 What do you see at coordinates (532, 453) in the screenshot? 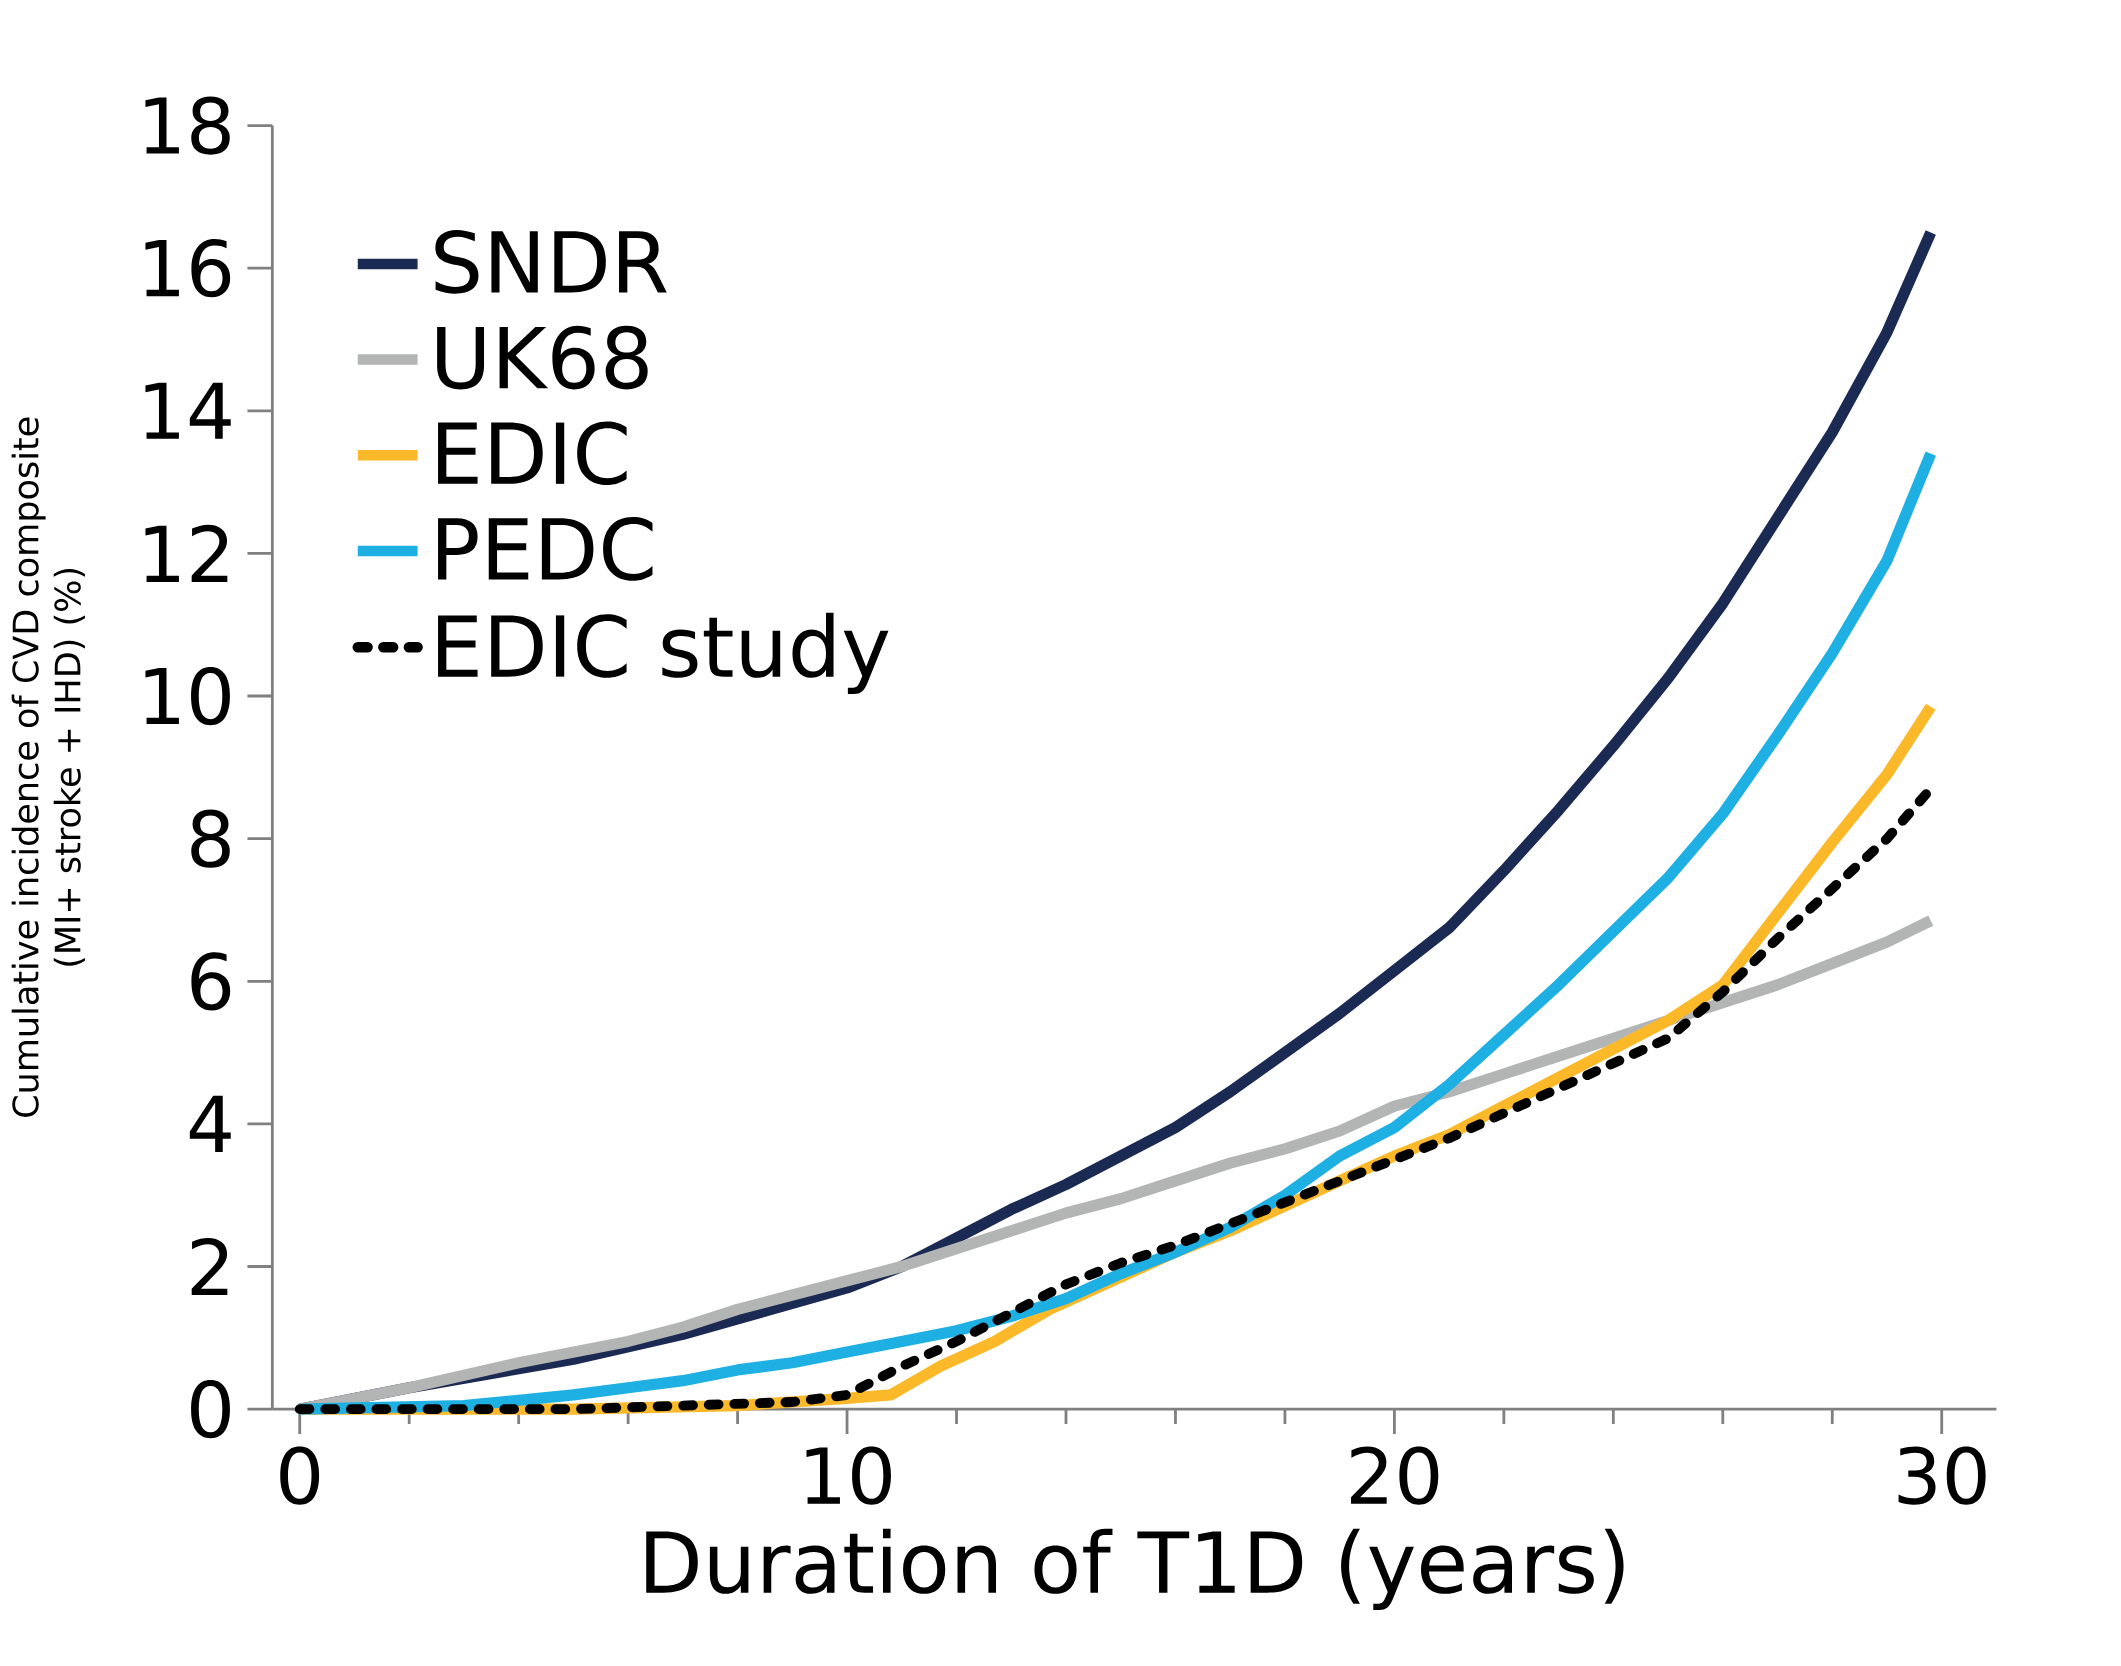
I see `legend-label: EDIC` at bounding box center [532, 453].